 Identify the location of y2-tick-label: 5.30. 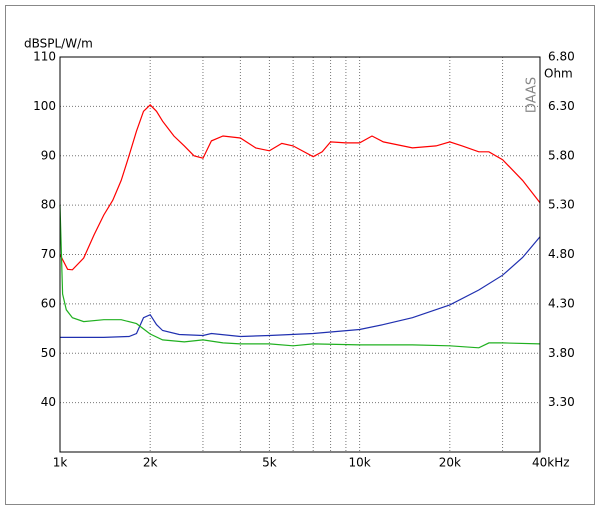
(561, 205).